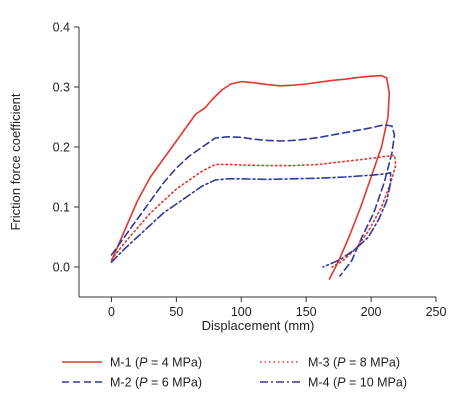 The width and height of the screenshot is (474, 415). Describe the element at coordinates (156, 363) in the screenshot. I see `legend-label-1: M-1 (P = 4 MPa)` at that location.